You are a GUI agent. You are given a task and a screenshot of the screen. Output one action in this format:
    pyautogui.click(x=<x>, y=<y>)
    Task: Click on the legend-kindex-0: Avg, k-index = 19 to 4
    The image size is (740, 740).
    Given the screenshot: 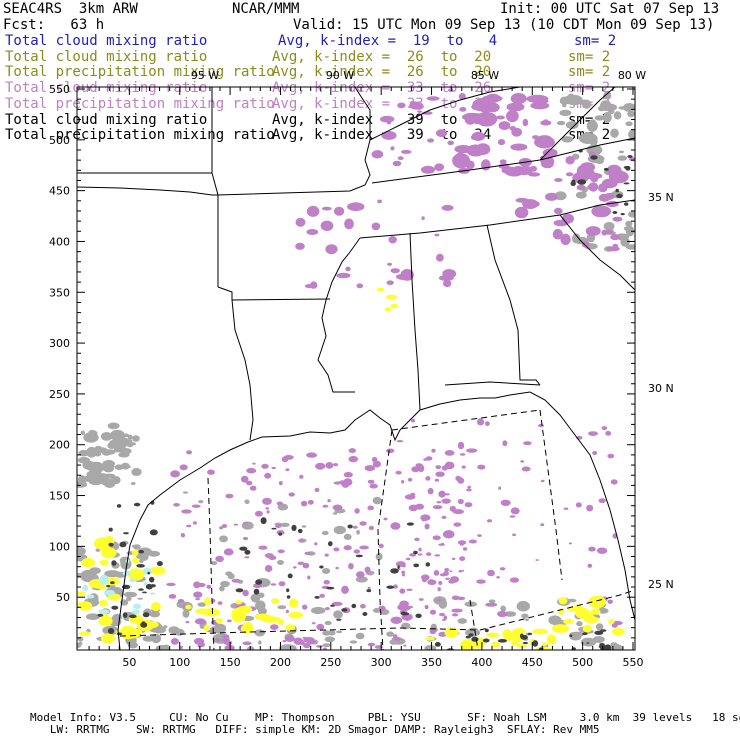 What is the action you would take?
    pyautogui.click(x=388, y=41)
    